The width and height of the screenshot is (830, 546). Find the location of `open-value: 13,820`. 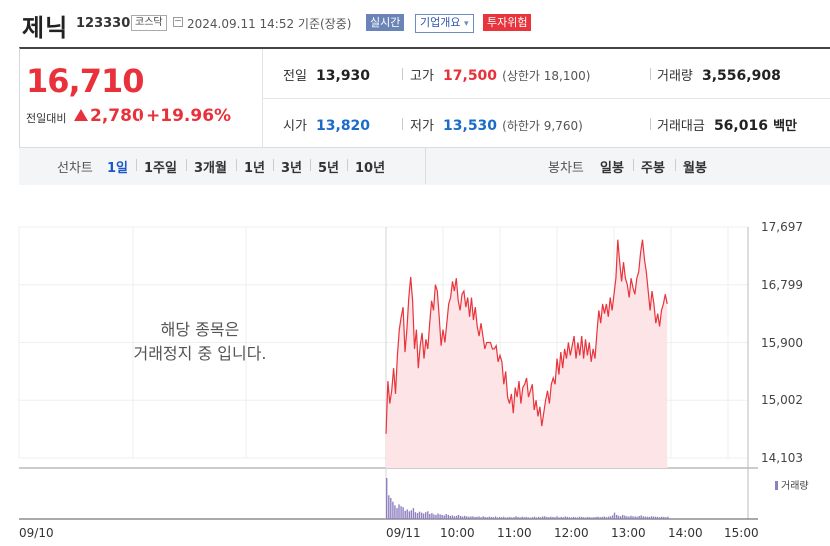

open-value: 13,820 is located at coordinates (343, 126).